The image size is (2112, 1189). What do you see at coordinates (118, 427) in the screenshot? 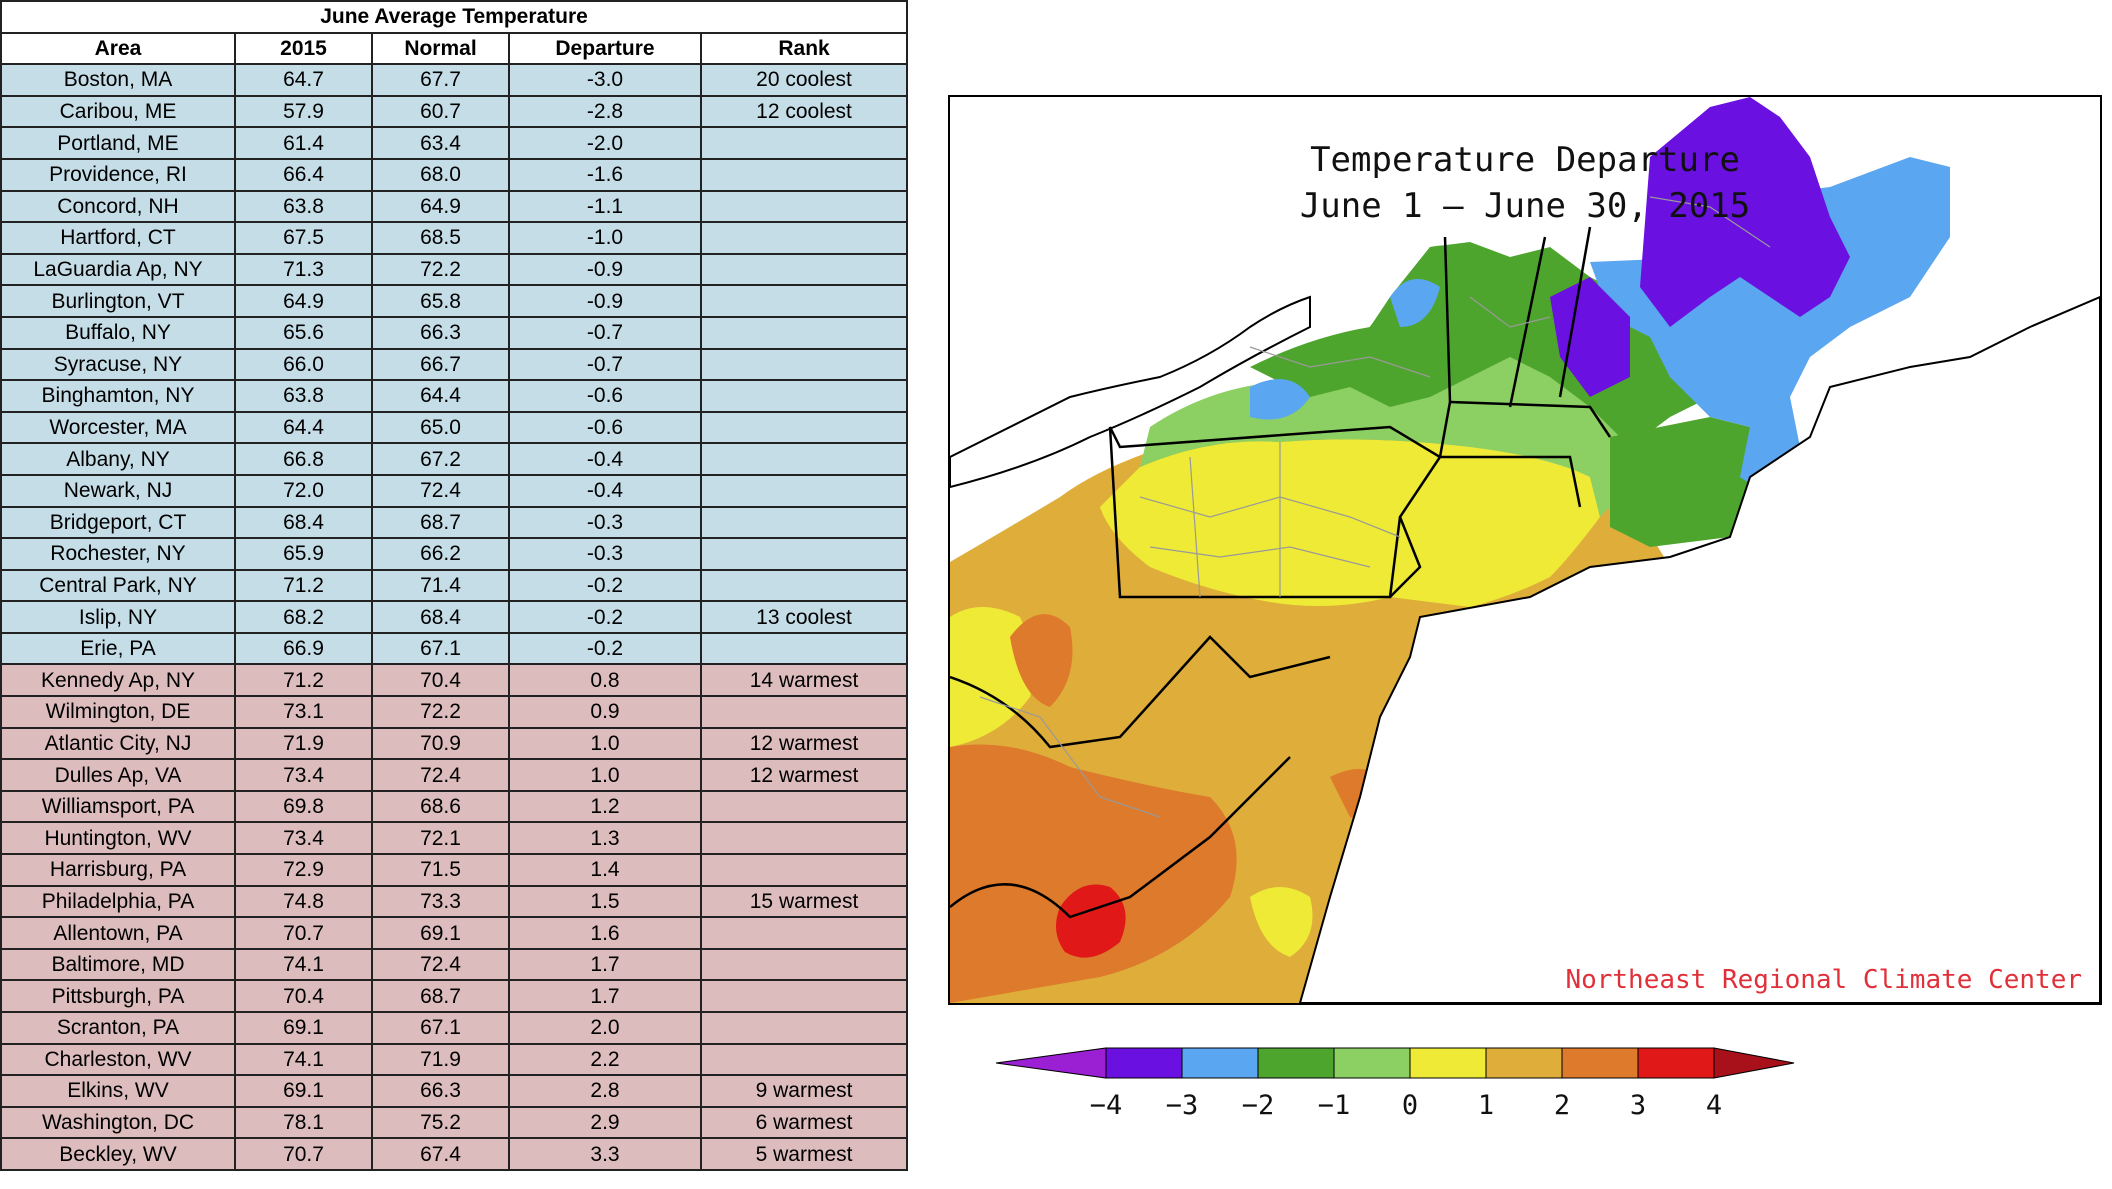
I see `cell-area: Worcester, MA` at bounding box center [118, 427].